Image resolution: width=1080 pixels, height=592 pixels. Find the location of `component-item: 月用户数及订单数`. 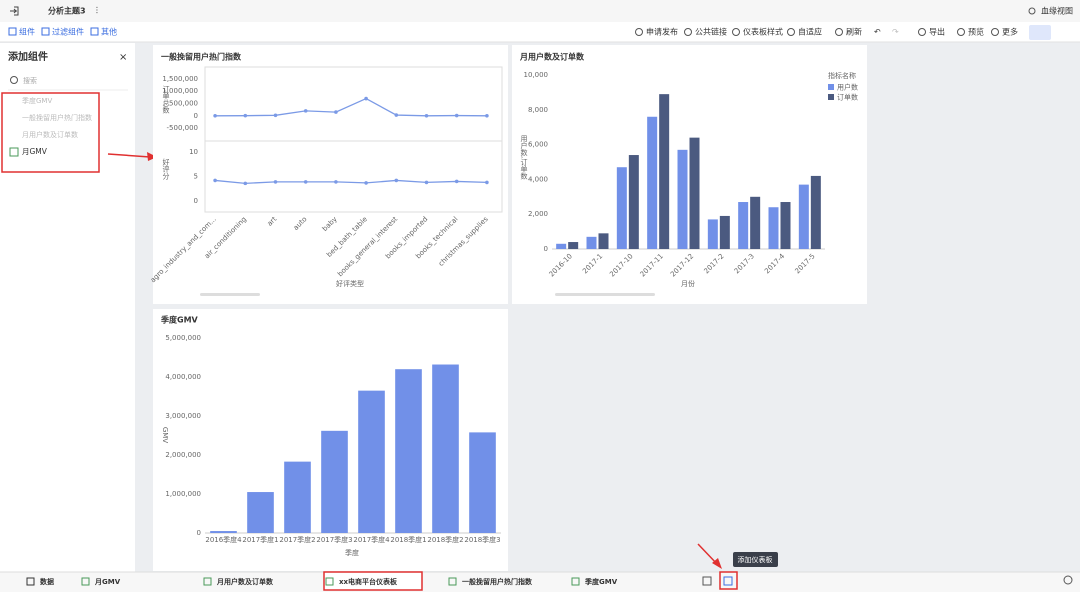

component-item: 月用户数及订单数 is located at coordinates (50, 134).